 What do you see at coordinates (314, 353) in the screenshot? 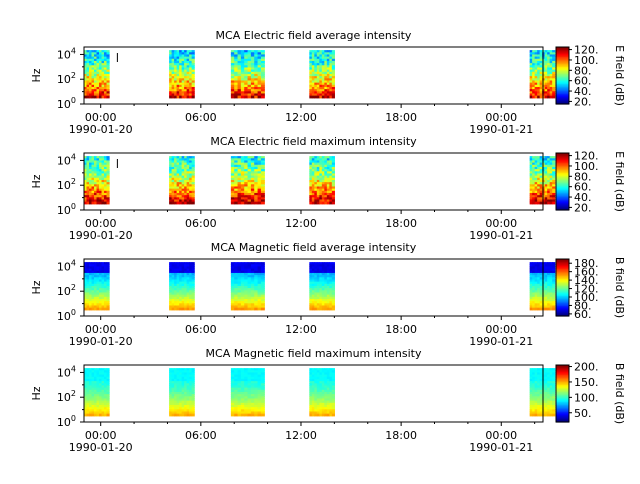
I see `panel-title: MCA Magnetic field maximum intensity` at bounding box center [314, 353].